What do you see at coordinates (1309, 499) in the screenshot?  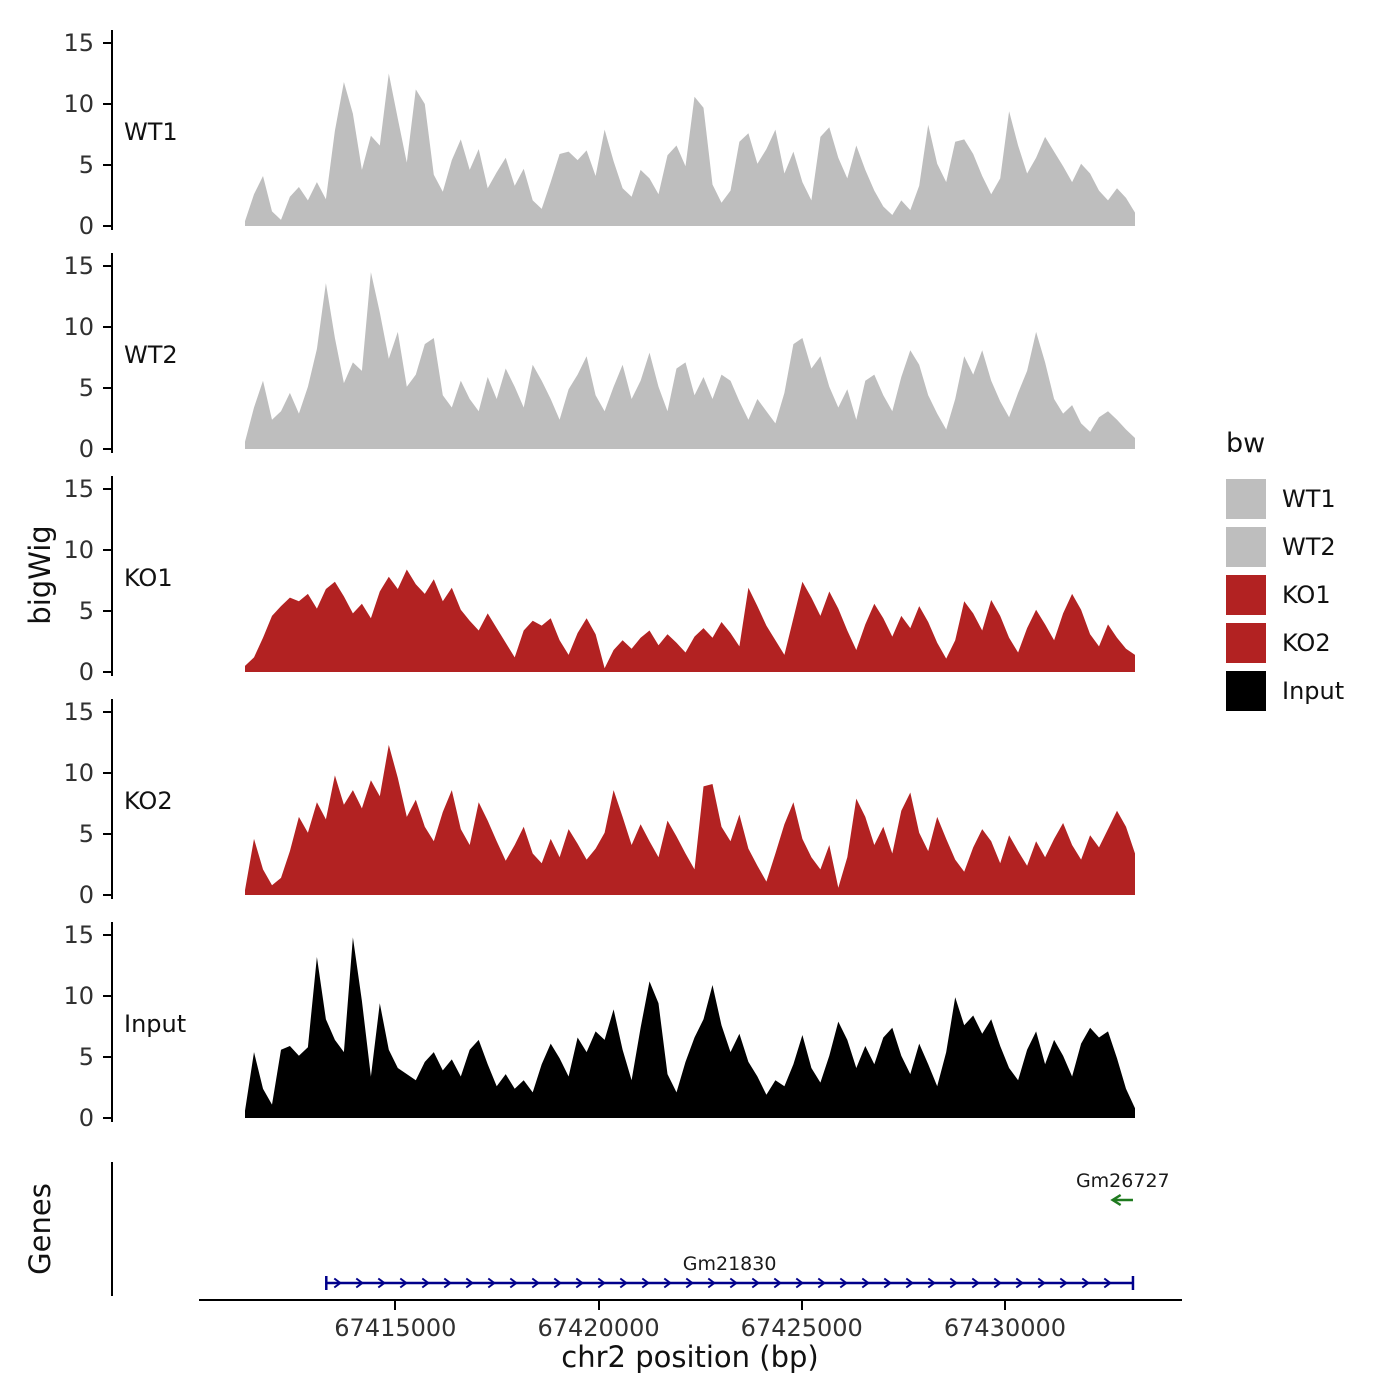 I see `legend-label-wt1: WT1` at bounding box center [1309, 499].